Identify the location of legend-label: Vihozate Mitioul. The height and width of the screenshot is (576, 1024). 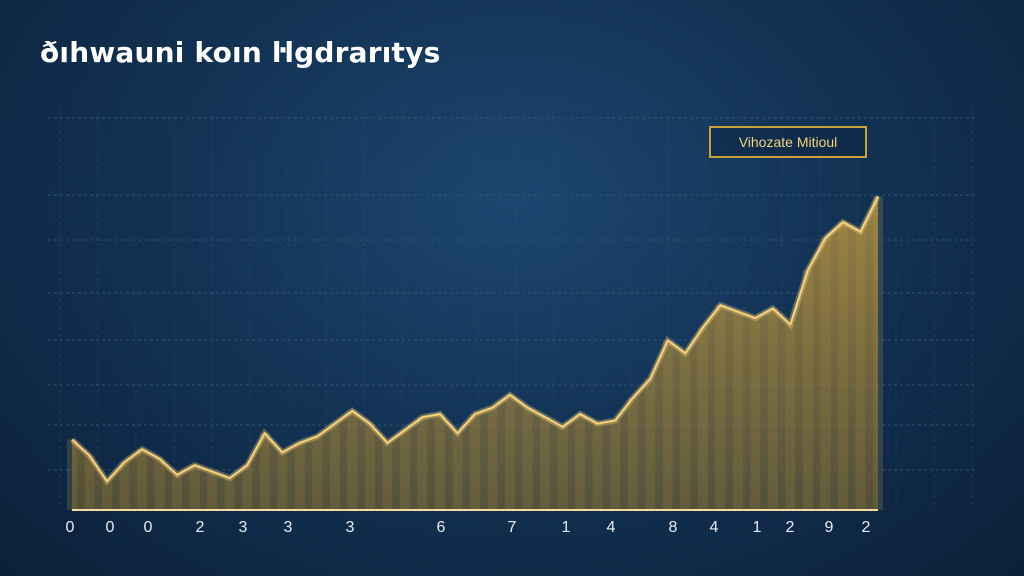
(788, 142).